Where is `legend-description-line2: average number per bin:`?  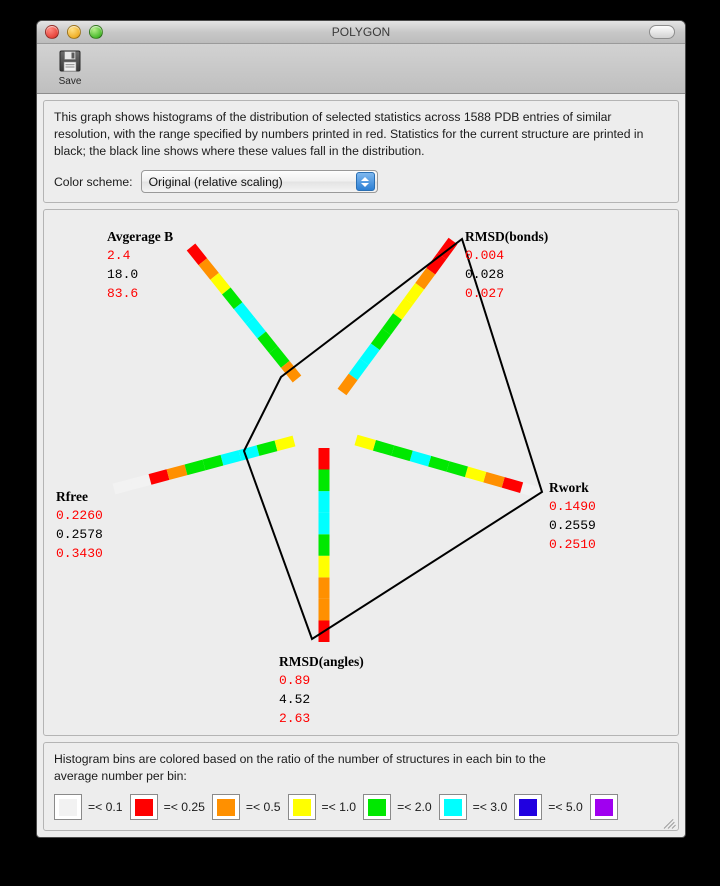 legend-description-line2: average number per bin: is located at coordinates (120, 776).